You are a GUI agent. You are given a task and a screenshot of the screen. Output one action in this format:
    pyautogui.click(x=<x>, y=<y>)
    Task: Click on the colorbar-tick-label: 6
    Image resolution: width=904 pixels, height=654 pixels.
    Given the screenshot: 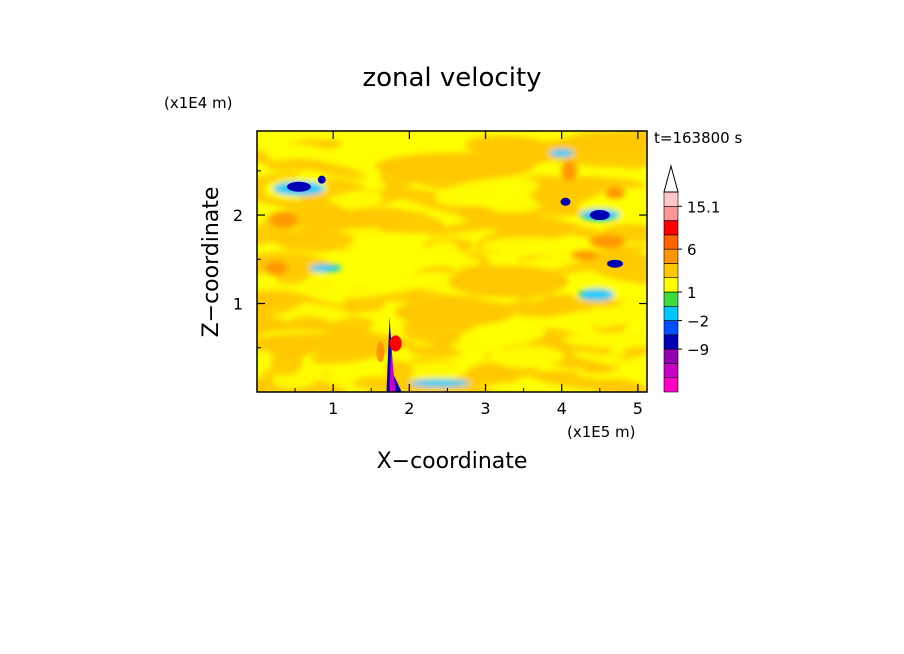 What is the action you would take?
    pyautogui.click(x=692, y=250)
    